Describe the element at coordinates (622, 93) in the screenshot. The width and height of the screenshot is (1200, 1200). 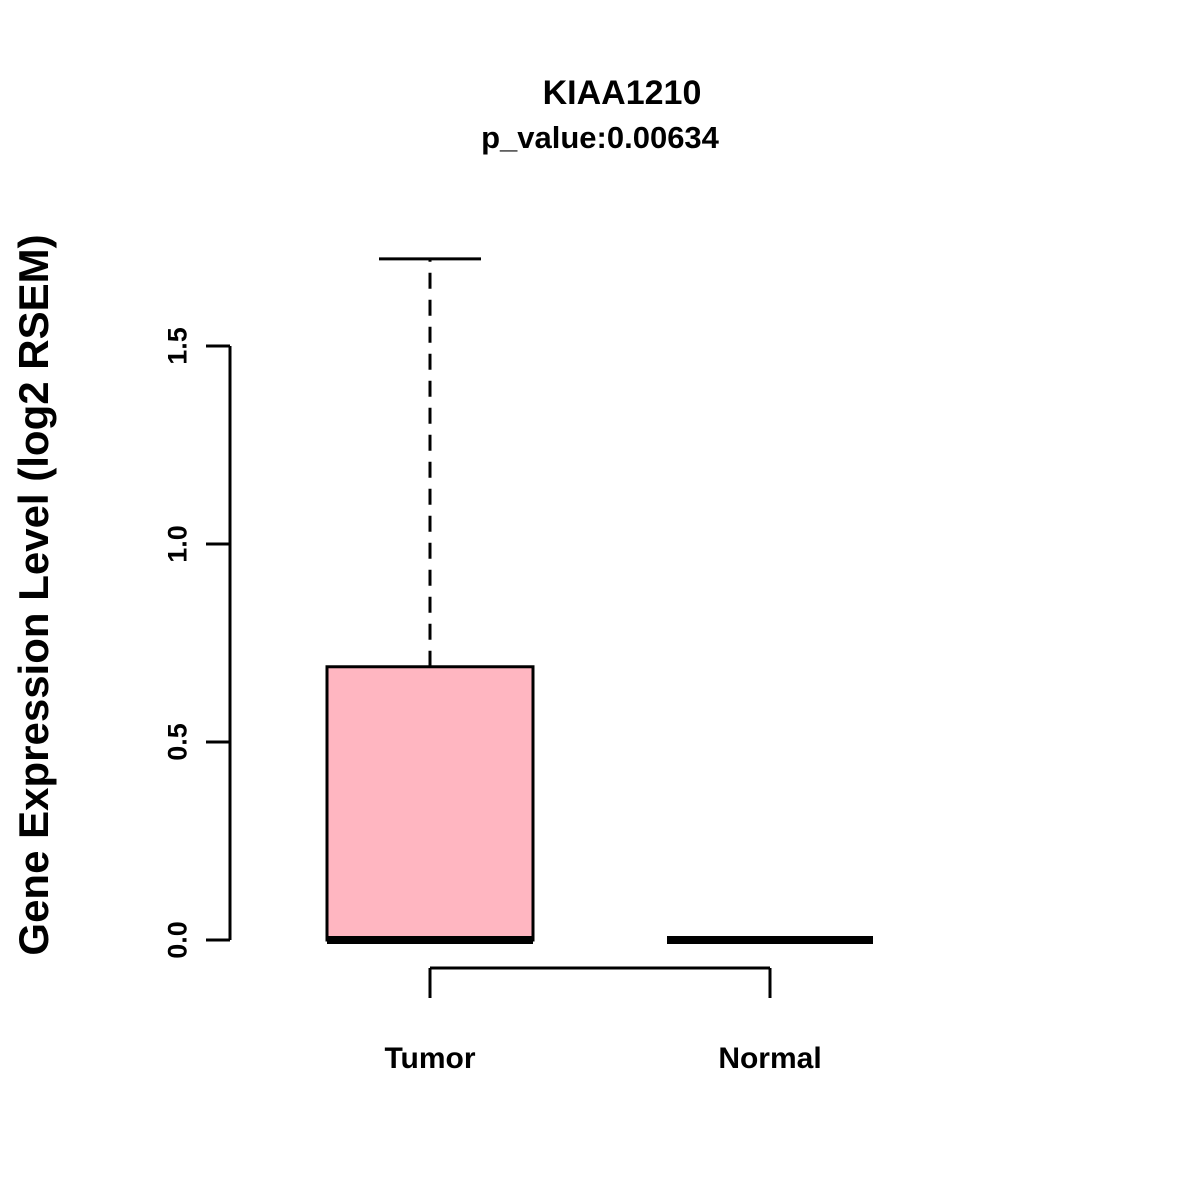
I see `chart-title: KIAA1210` at that location.